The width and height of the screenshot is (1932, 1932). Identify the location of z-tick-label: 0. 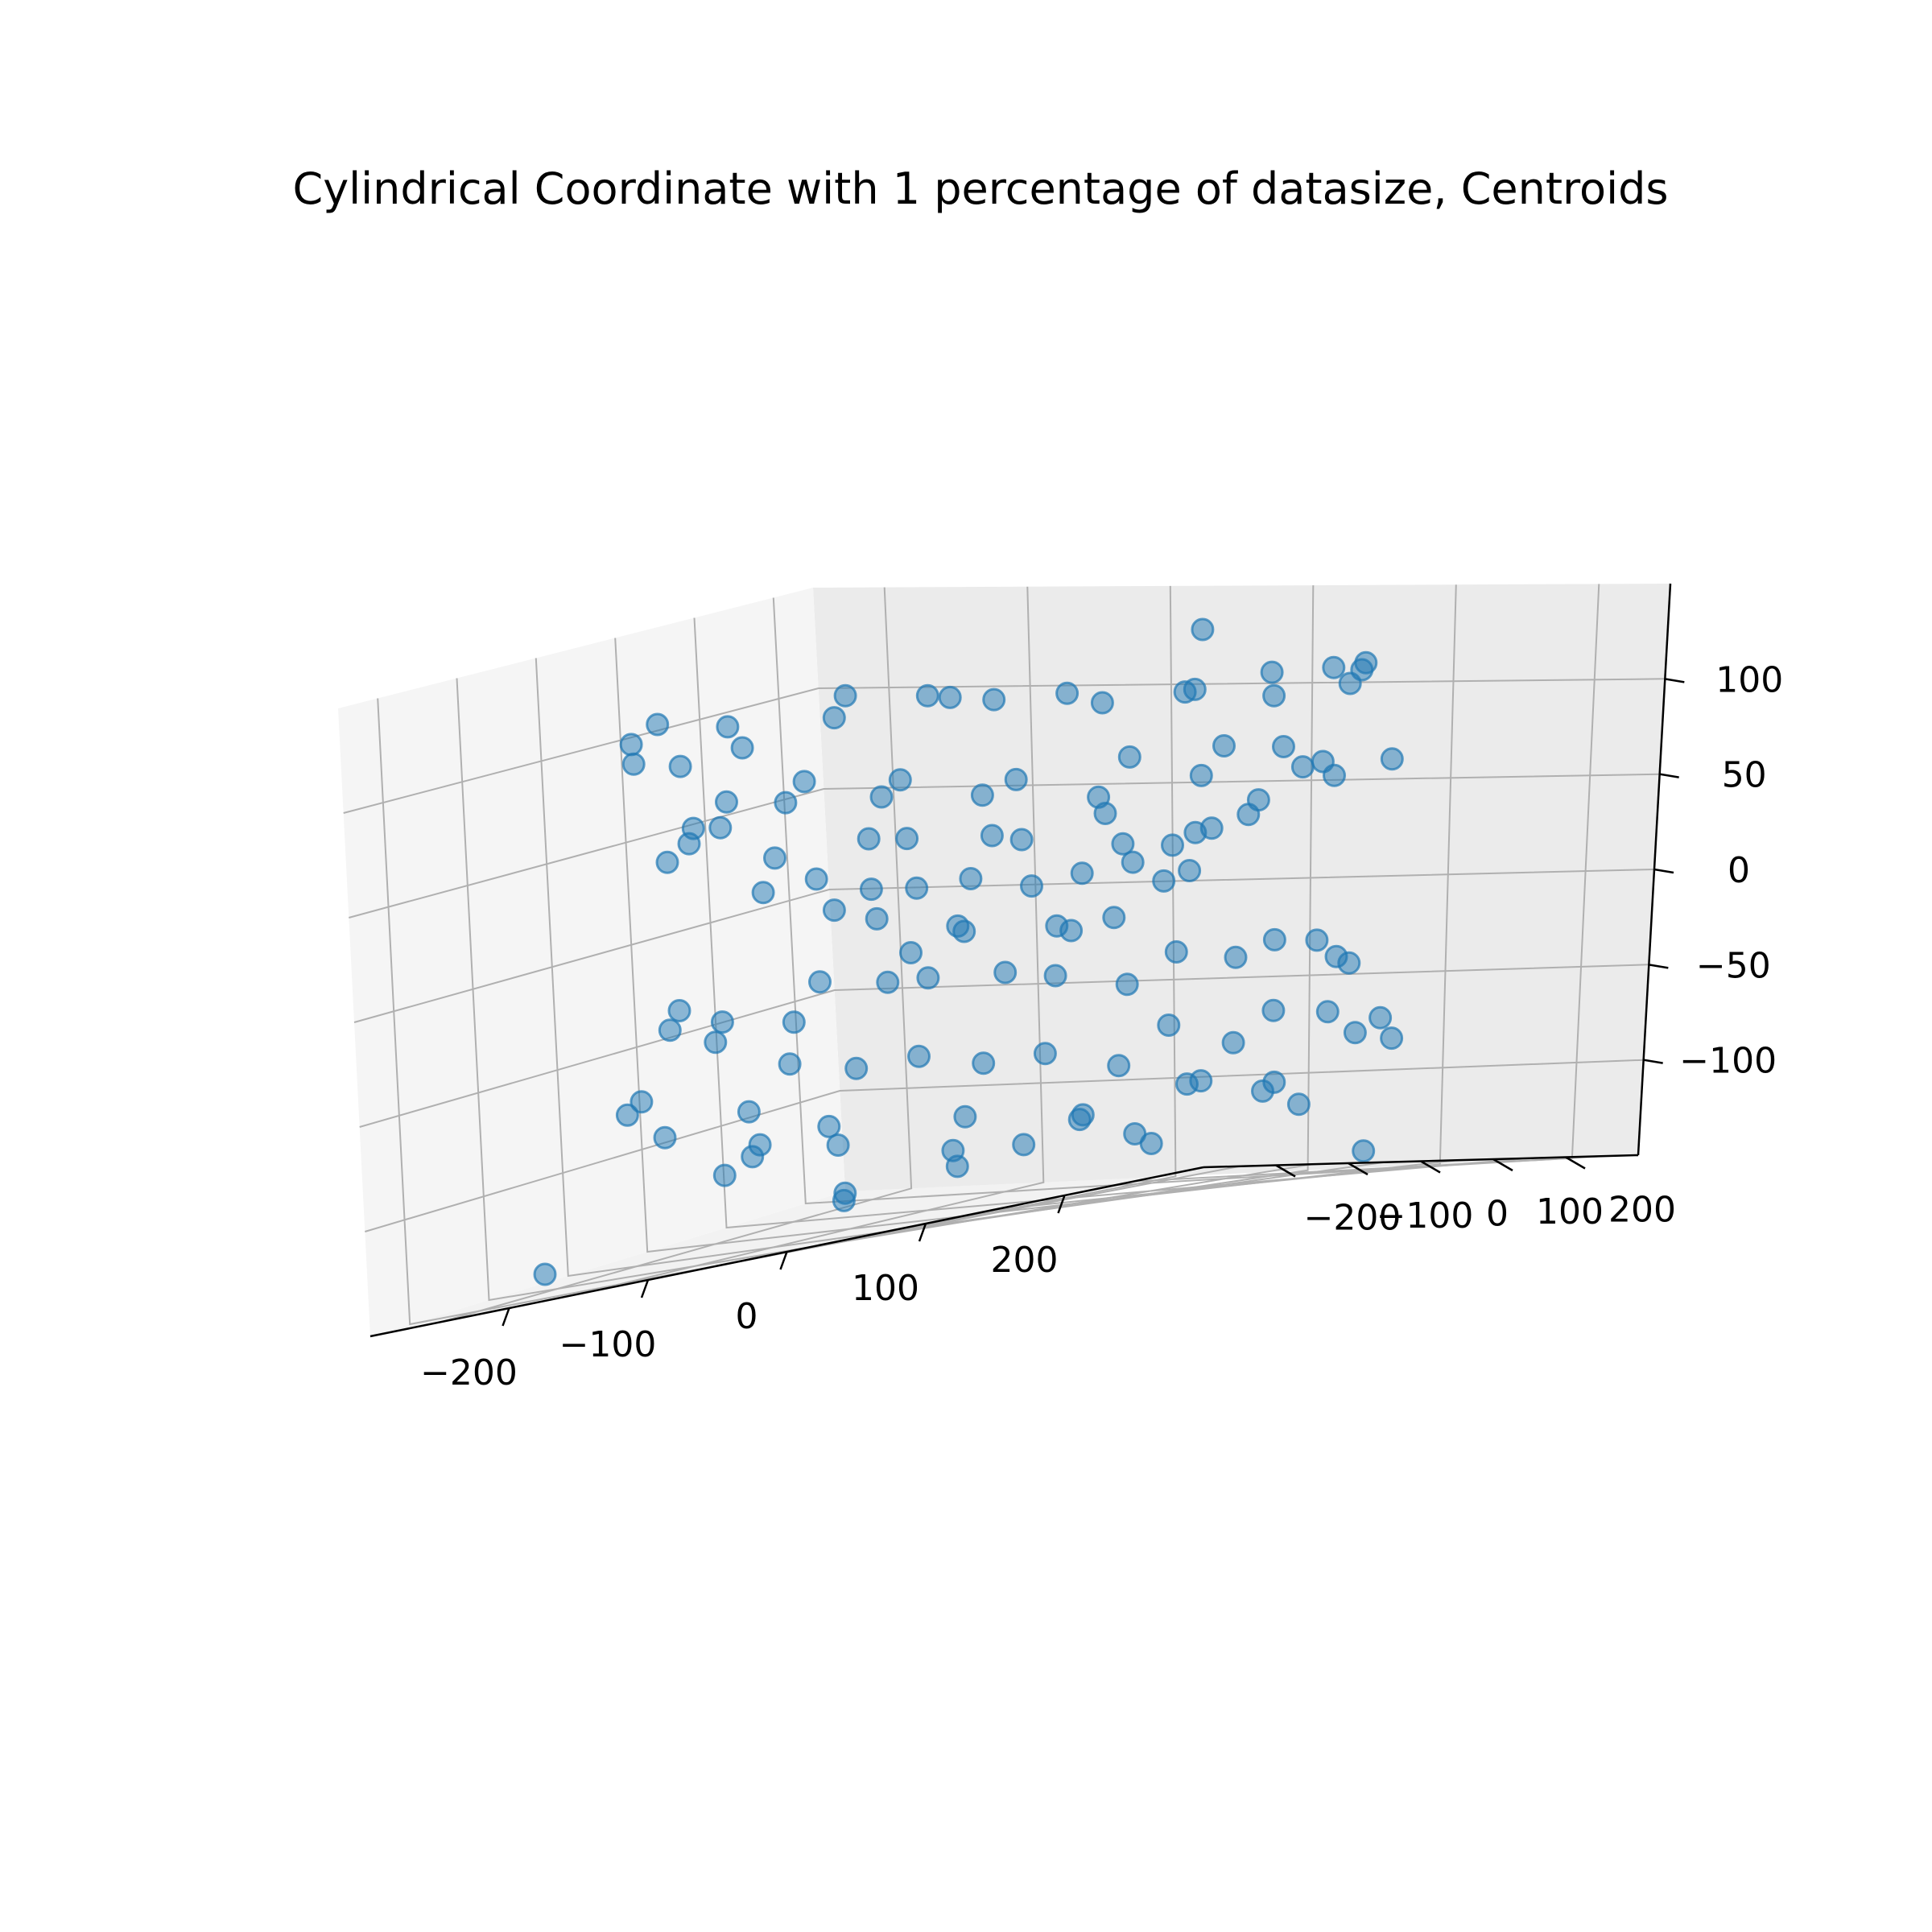
(1739, 870).